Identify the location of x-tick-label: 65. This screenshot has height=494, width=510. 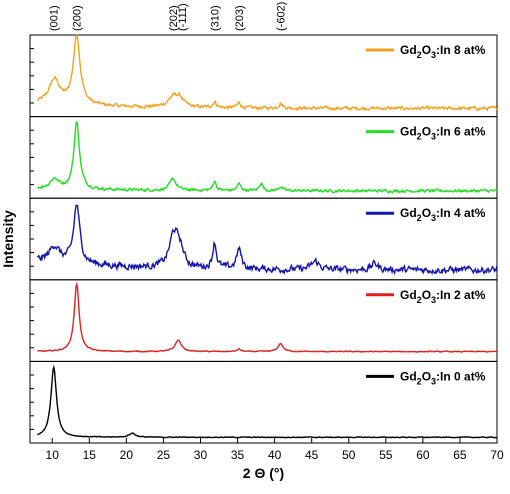
(460, 455).